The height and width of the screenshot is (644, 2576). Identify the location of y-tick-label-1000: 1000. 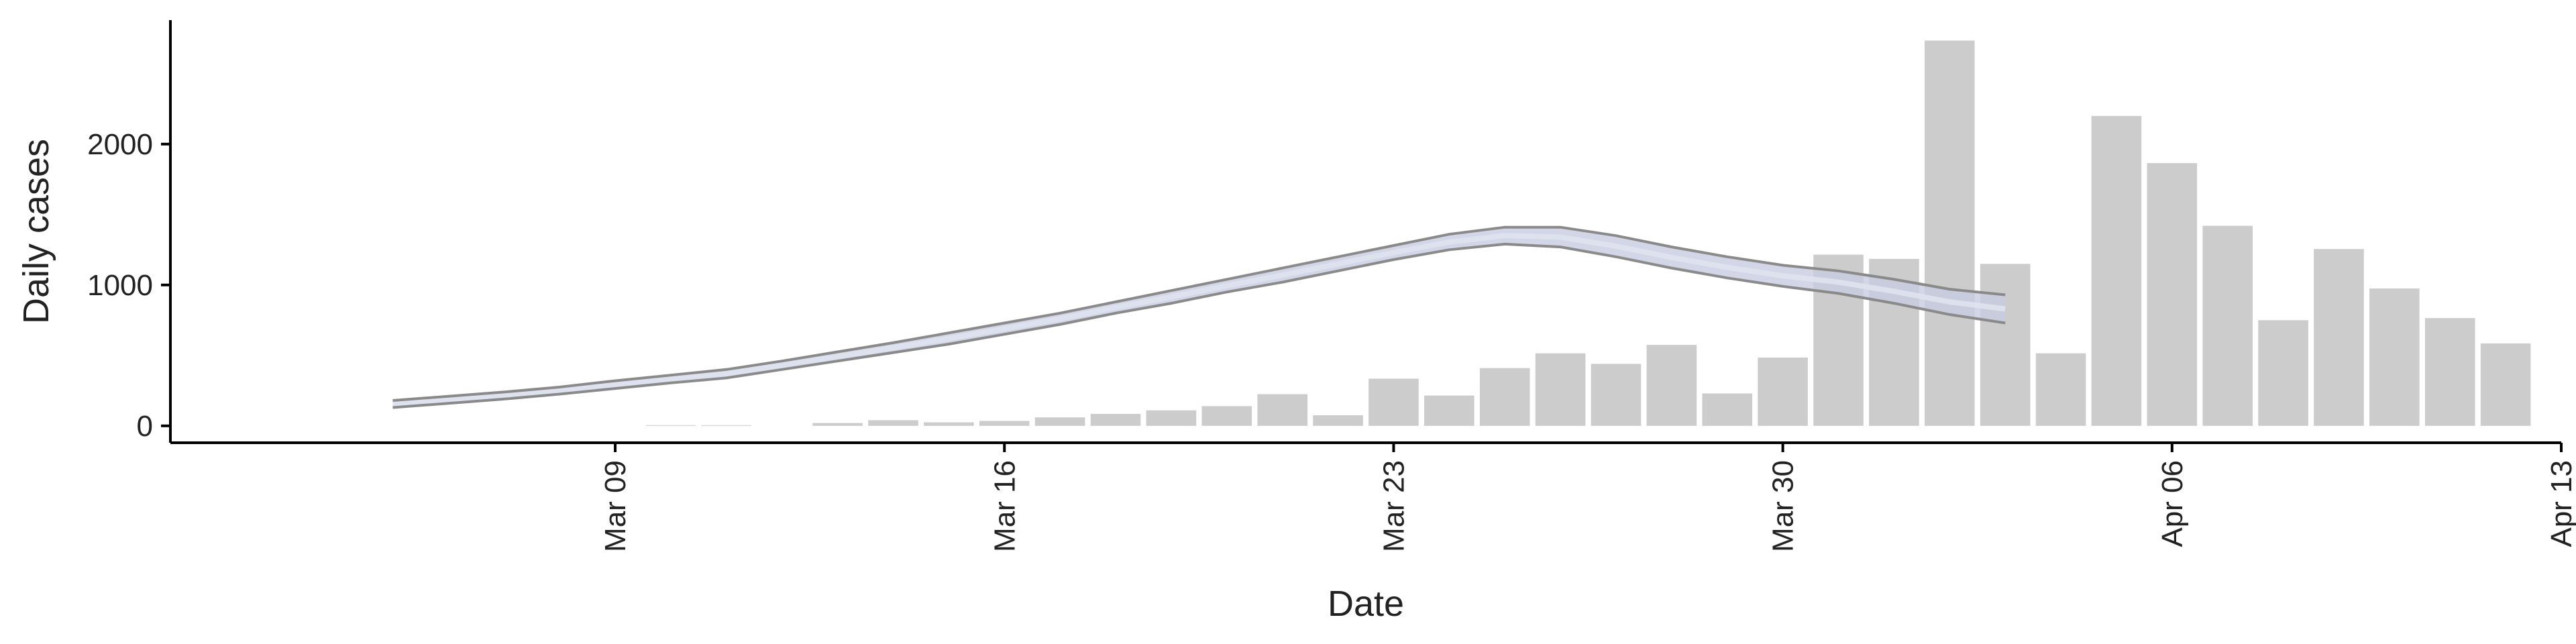
(120, 285).